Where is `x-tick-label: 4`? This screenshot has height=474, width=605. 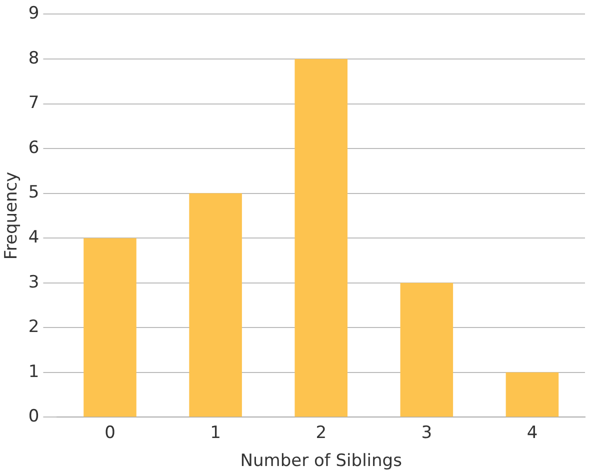 x-tick-label: 4 is located at coordinates (532, 432).